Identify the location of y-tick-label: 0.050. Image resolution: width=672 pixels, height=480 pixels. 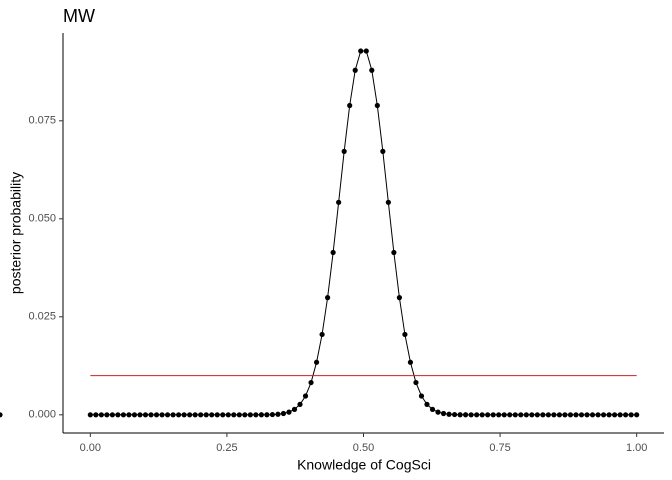
(42, 219).